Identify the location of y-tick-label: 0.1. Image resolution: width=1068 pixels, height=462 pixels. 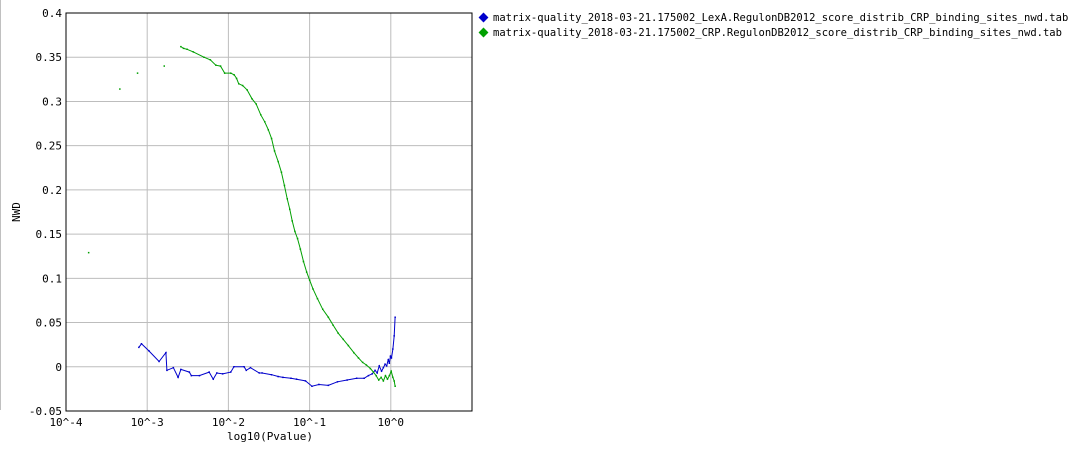
(52, 278).